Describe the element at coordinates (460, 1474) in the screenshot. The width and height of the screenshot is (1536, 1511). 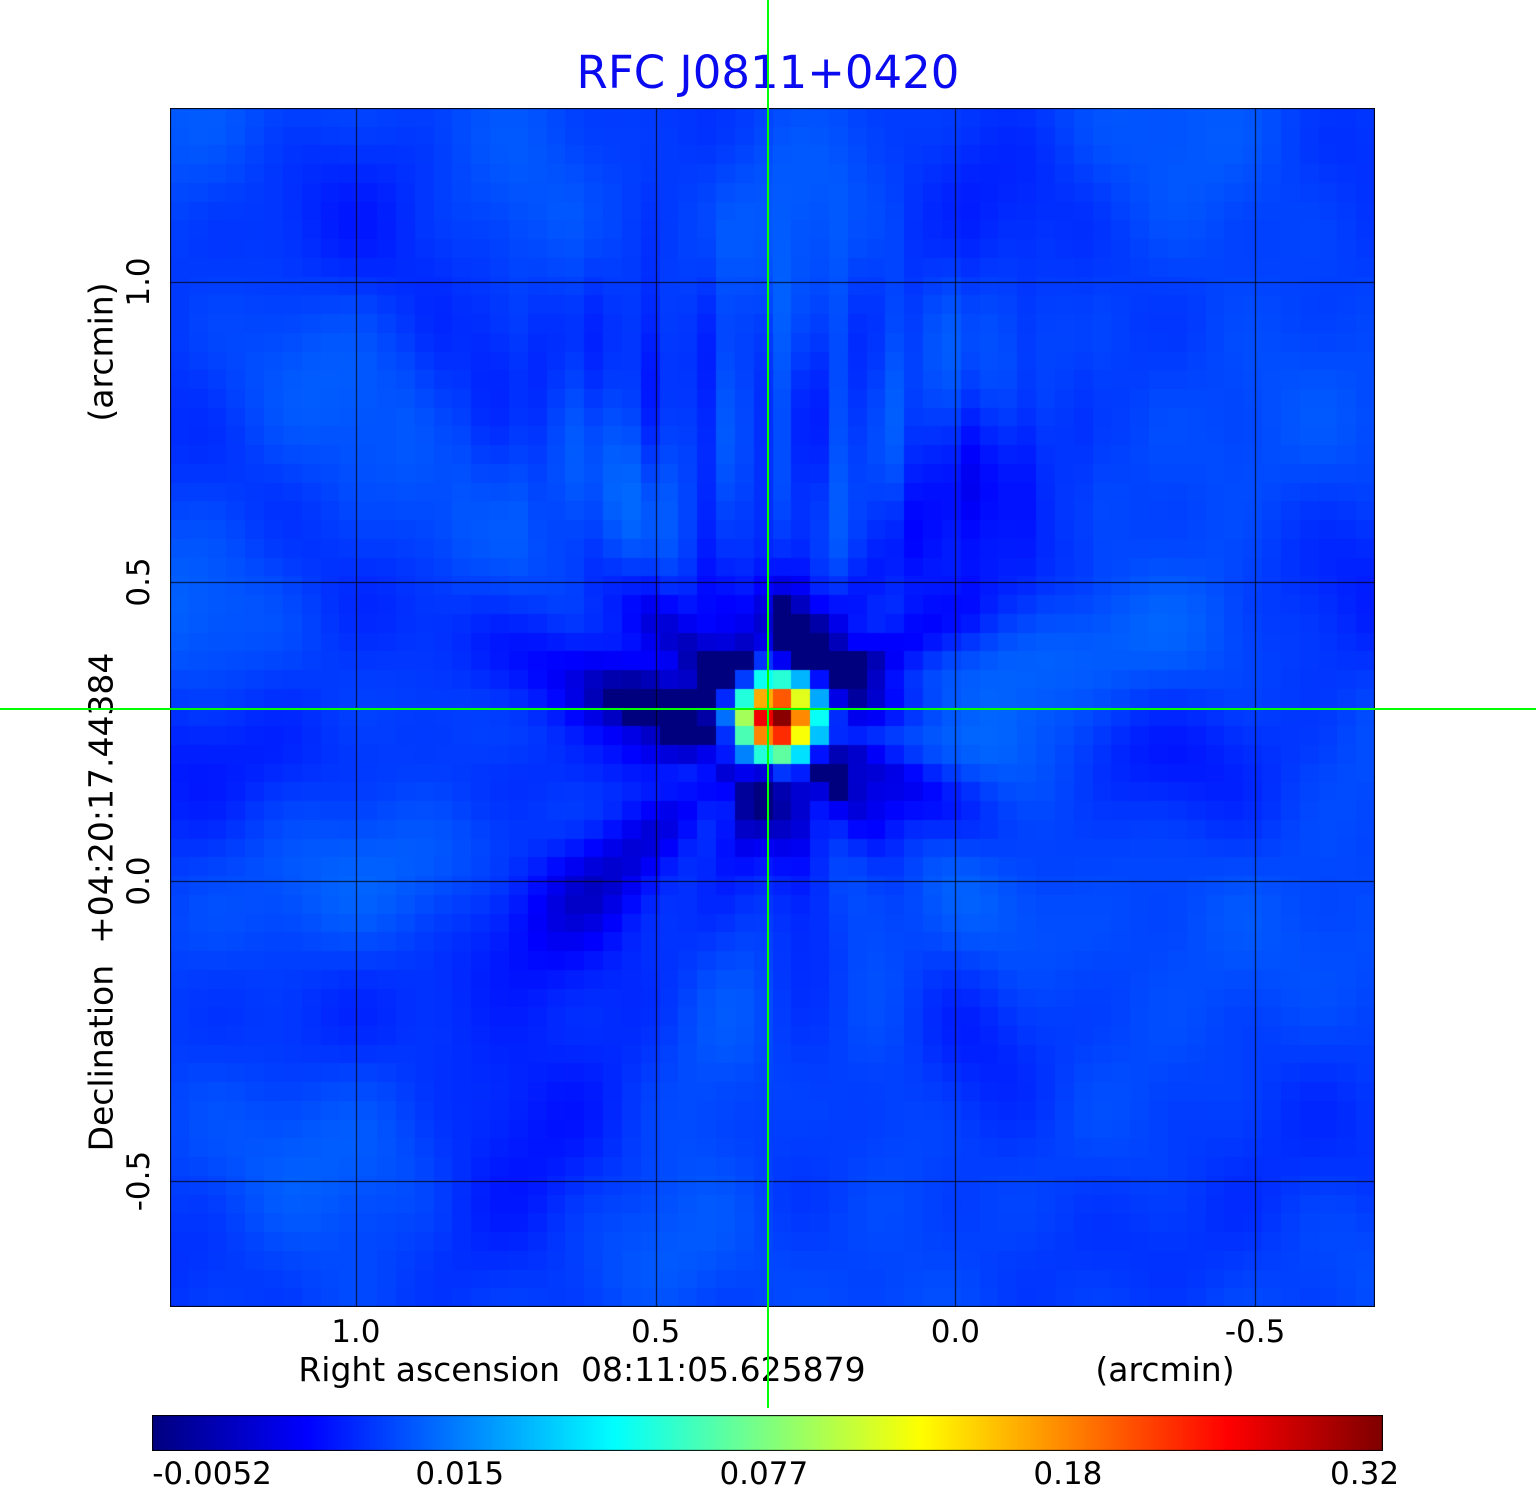
I see `colorbar-tick-label: 0.015` at that location.